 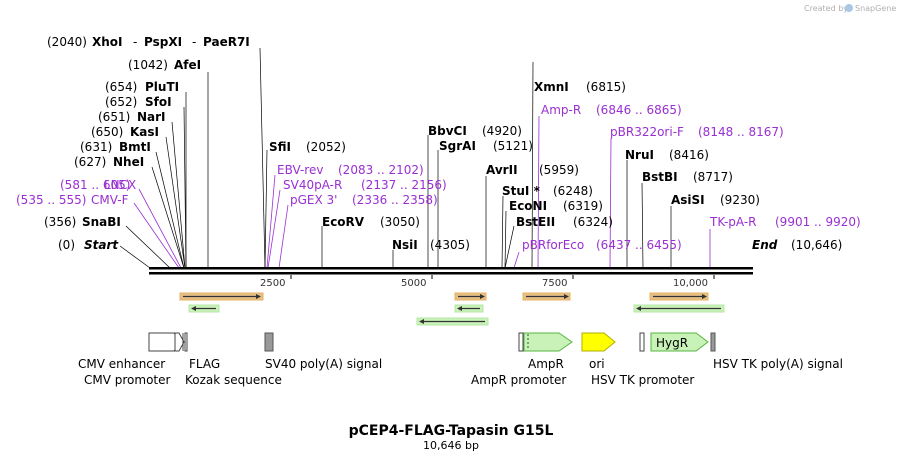 What do you see at coordinates (272, 283) in the screenshot?
I see `axis-tick-label: 2500` at bounding box center [272, 283].